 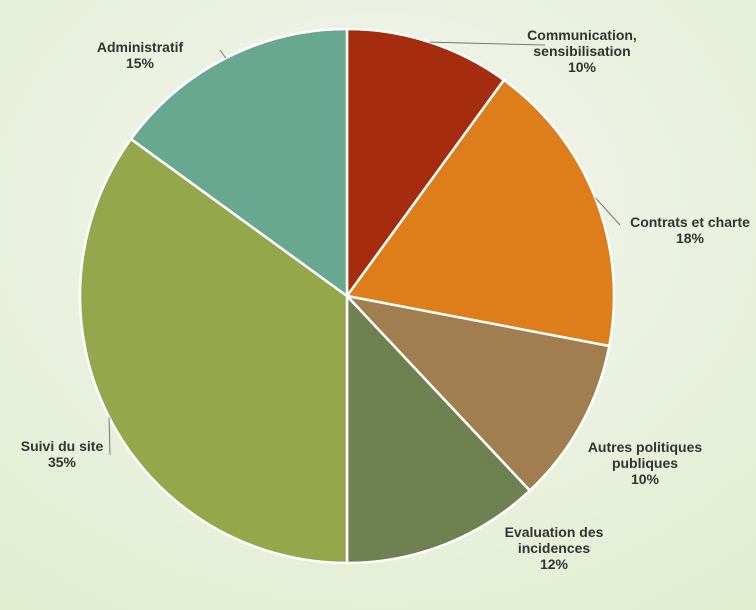 I want to click on slice-name-label: Autres politiques, so click(x=645, y=447).